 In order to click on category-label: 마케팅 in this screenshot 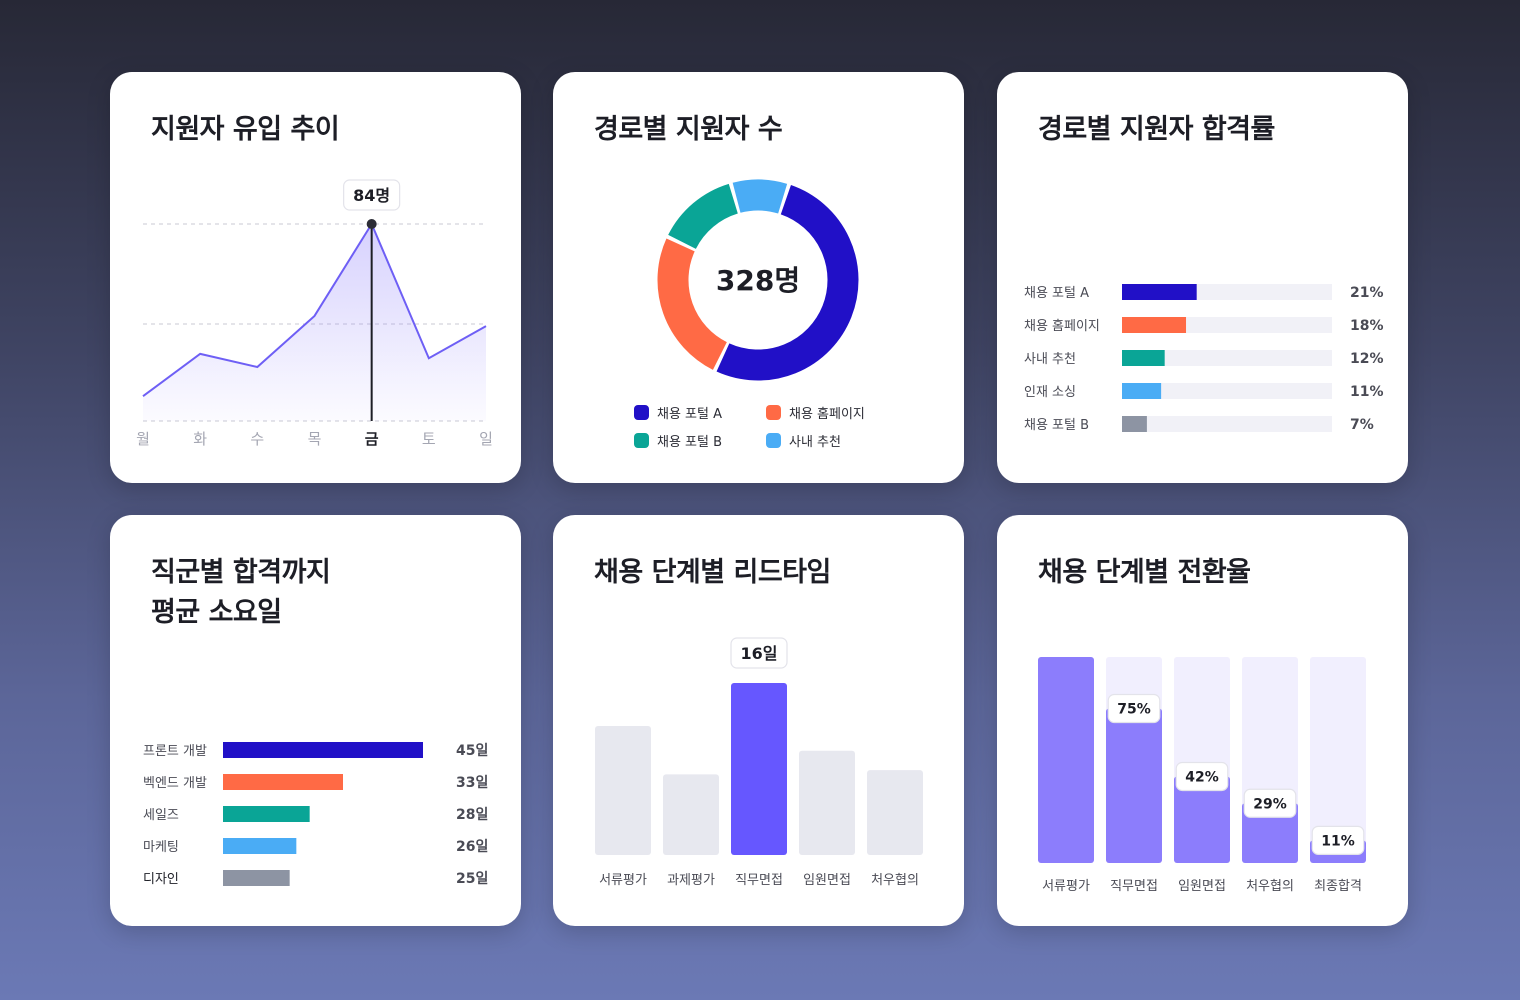, I will do `click(161, 847)`.